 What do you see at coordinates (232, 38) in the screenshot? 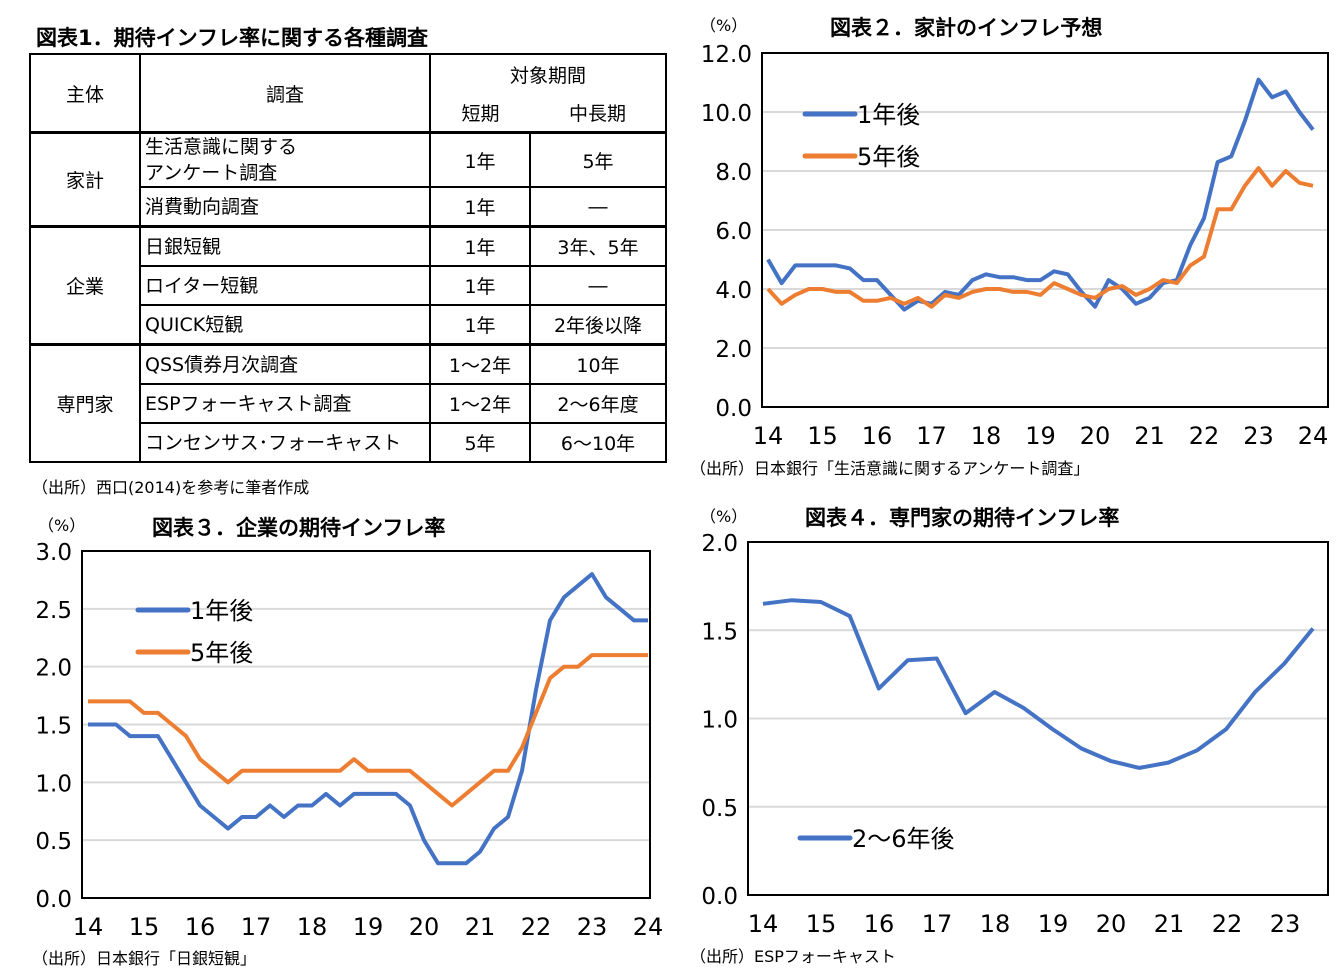
I see `table-title: 図表1．期待インフレ率に関する各種調査` at bounding box center [232, 38].